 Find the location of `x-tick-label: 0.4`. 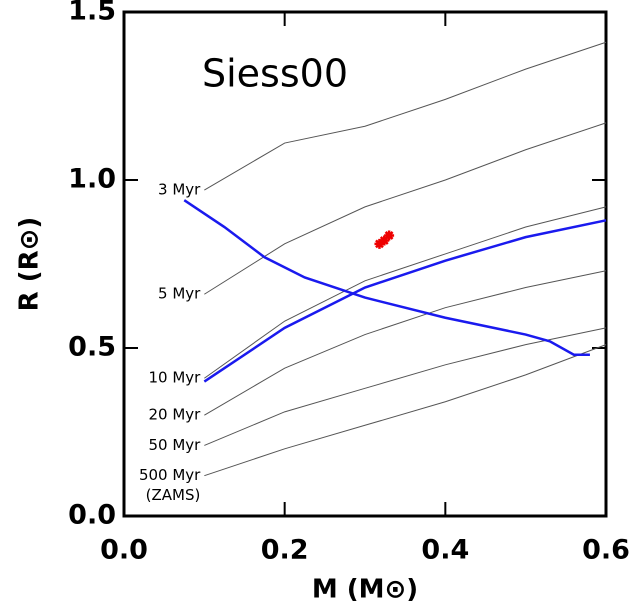

x-tick-label: 0.4 is located at coordinates (445, 550).